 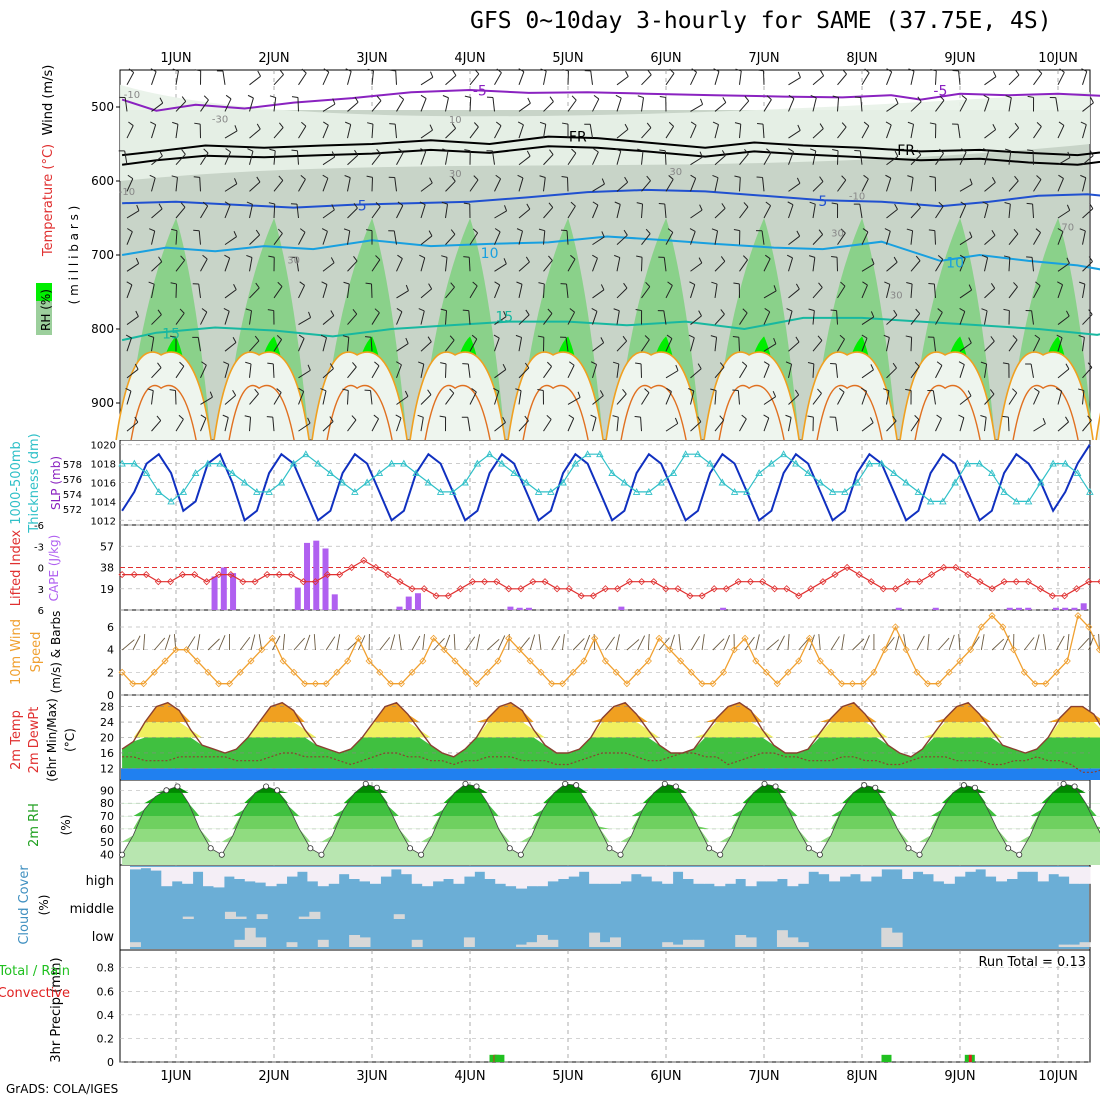 What do you see at coordinates (947, 412) in the screenshot?
I see `temp-bell-contour-inner` at bounding box center [947, 412].